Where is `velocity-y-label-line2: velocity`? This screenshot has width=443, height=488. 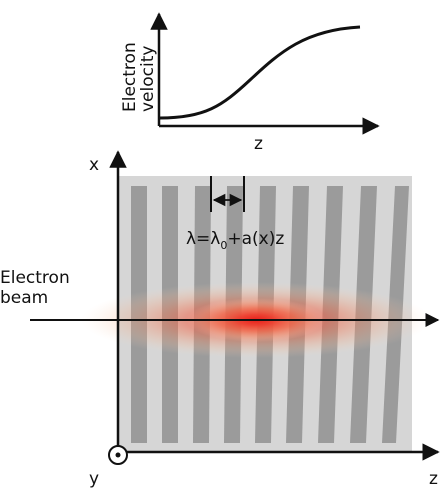
velocity-y-label-line2: velocity is located at coordinates (148, 79).